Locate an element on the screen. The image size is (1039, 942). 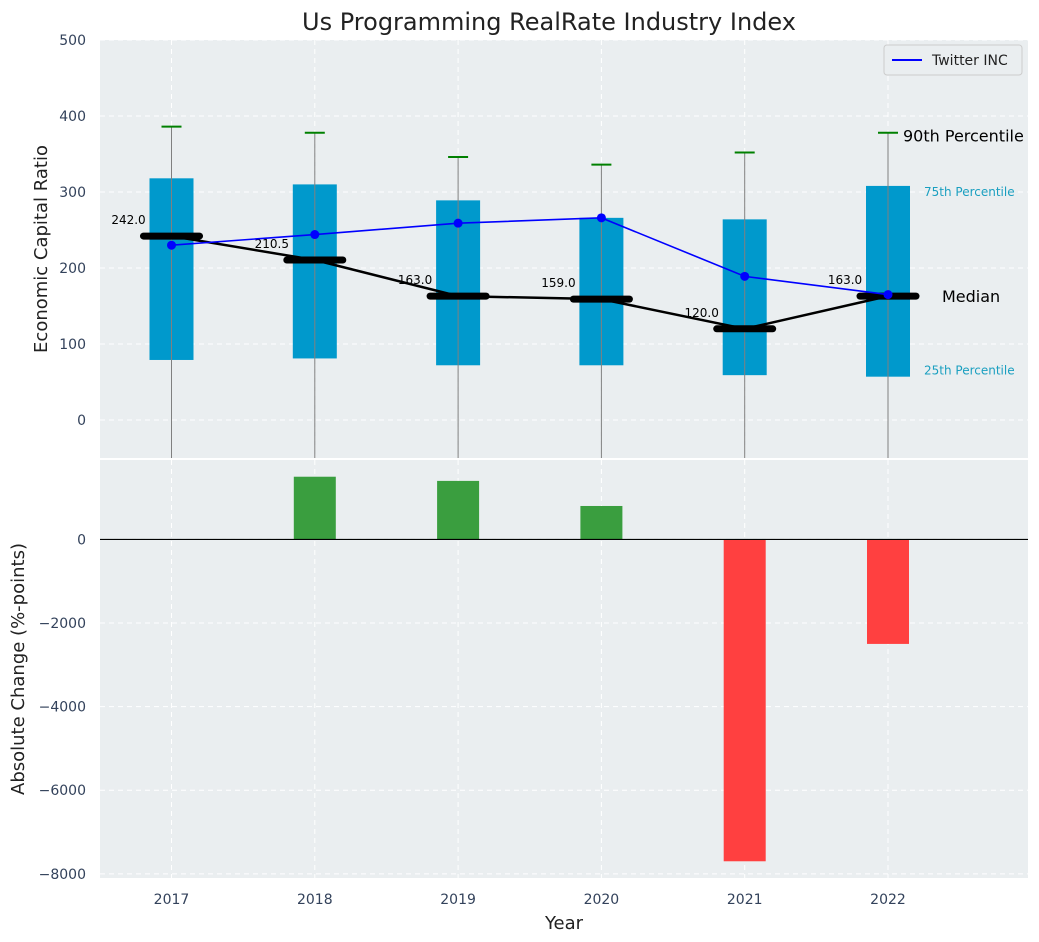
bottom-y-tick-label: 0 is located at coordinates (81, 540).